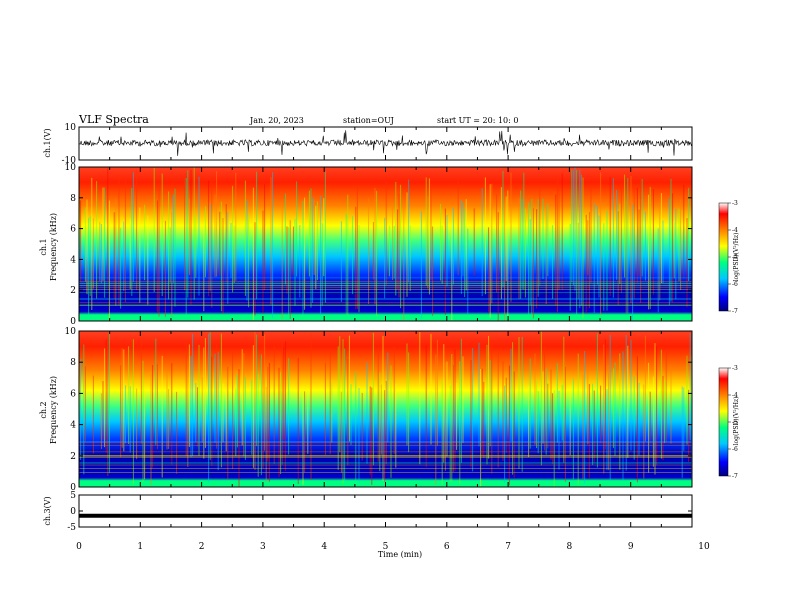 Image resolution: width=792 pixels, height=616 pixels. What do you see at coordinates (73, 496) in the screenshot?
I see `ch3-waveform-ytick-label: 5` at bounding box center [73, 496].